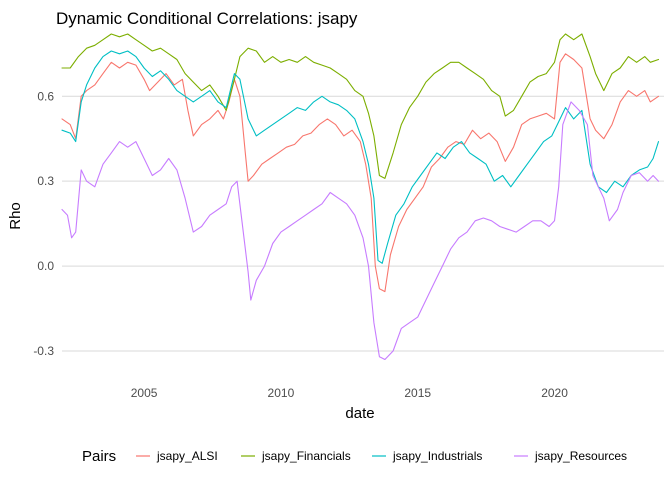 Image resolution: width=672 pixels, height=480 pixels. Describe the element at coordinates (281, 393) in the screenshot. I see `x-tick-label: 2010` at that location.